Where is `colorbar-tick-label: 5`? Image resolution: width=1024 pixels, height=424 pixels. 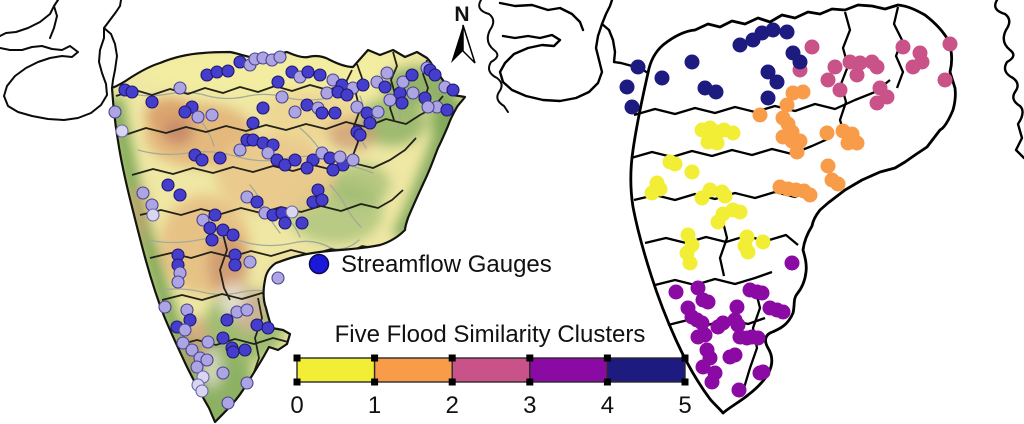
colorbar-tick-label: 5 is located at coordinates (684, 405).